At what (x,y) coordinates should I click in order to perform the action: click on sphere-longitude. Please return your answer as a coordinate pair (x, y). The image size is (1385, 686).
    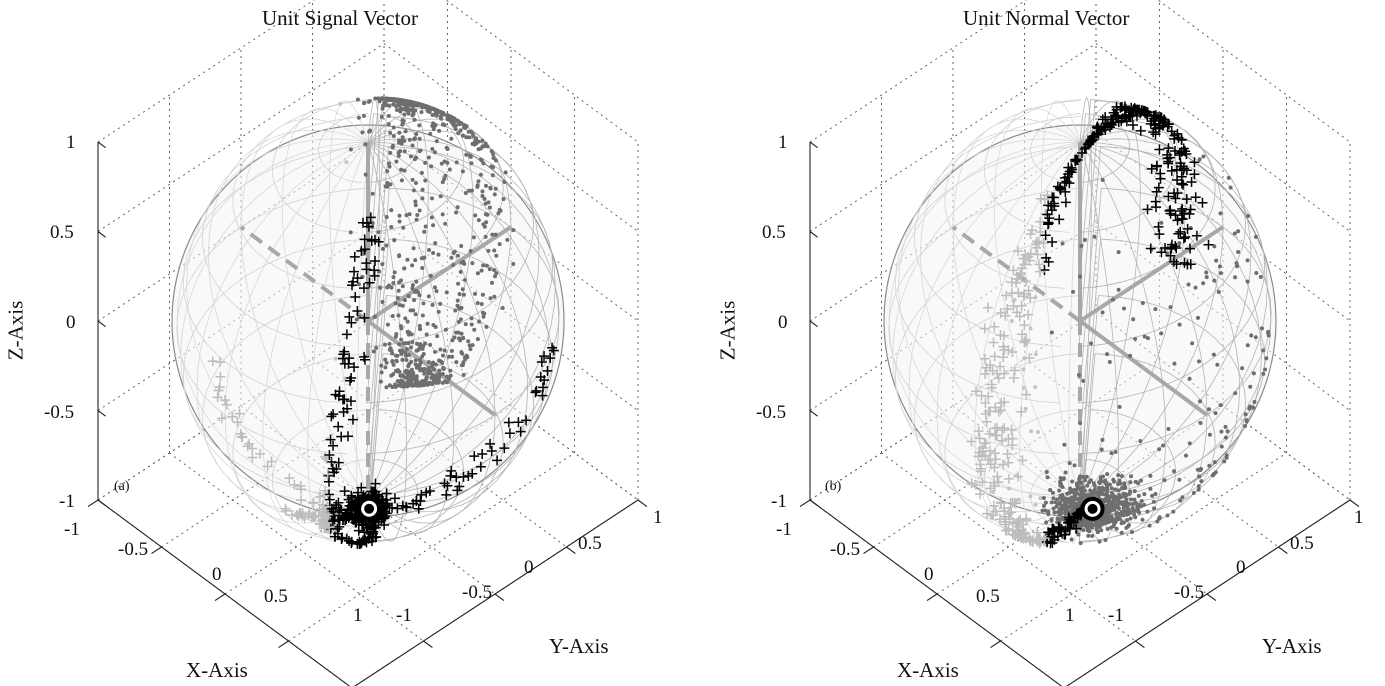
    Looking at the image, I should click on (1008, 332).